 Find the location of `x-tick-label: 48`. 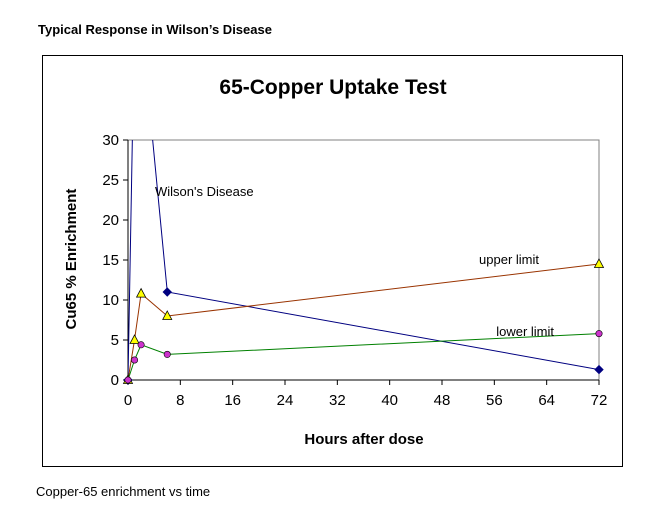

x-tick-label: 48 is located at coordinates (442, 400).